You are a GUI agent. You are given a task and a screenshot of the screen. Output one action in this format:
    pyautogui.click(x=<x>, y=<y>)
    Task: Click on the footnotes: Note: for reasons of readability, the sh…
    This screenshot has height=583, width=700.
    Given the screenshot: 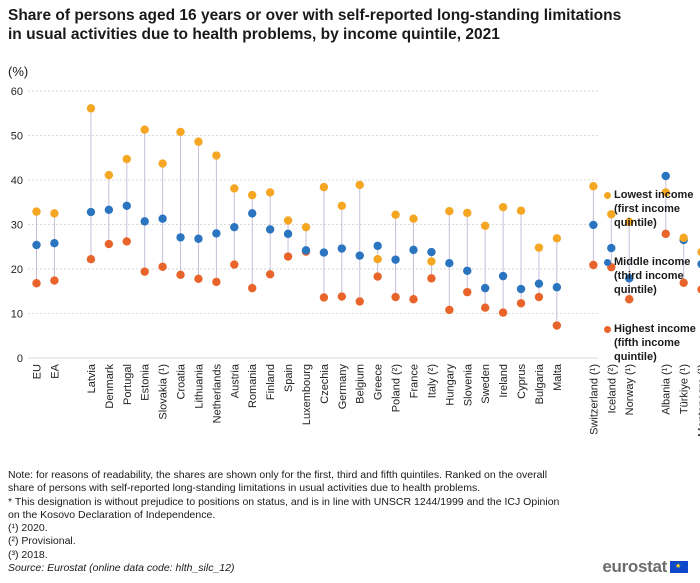 What is the action you would take?
    pyautogui.click(x=288, y=522)
    